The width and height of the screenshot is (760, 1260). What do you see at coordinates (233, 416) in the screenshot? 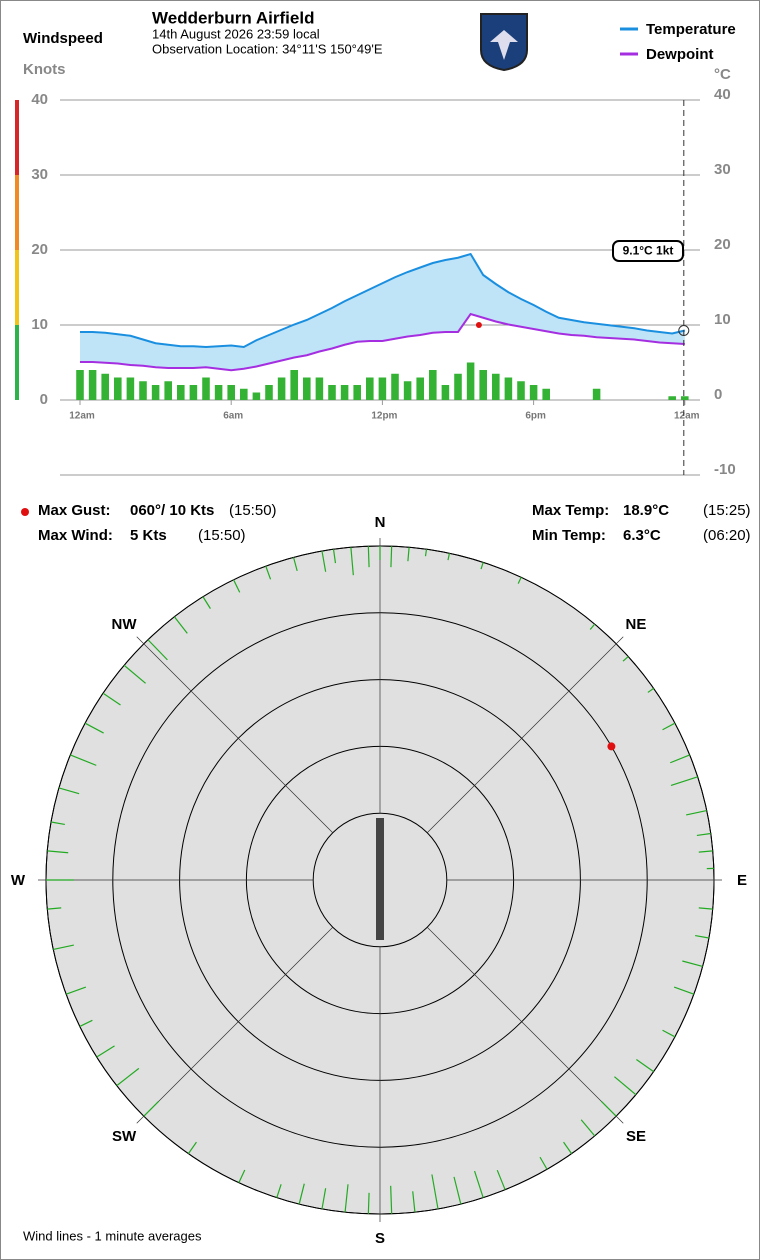
I see `x-tick-label: 6am` at bounding box center [233, 416].